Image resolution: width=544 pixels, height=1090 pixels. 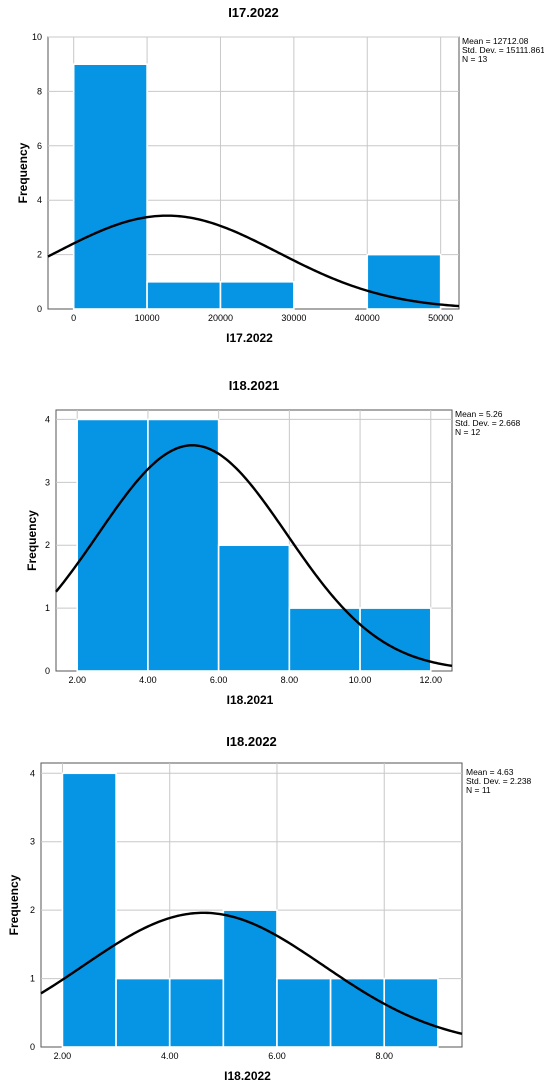 What do you see at coordinates (220, 318) in the screenshot?
I see `x-tick-label: 20000` at bounding box center [220, 318].